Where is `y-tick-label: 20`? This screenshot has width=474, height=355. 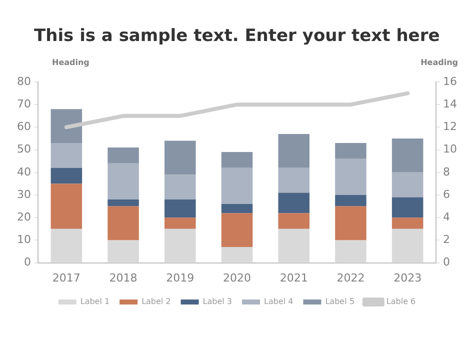
y-tick-label: 20 is located at coordinates (23, 217).